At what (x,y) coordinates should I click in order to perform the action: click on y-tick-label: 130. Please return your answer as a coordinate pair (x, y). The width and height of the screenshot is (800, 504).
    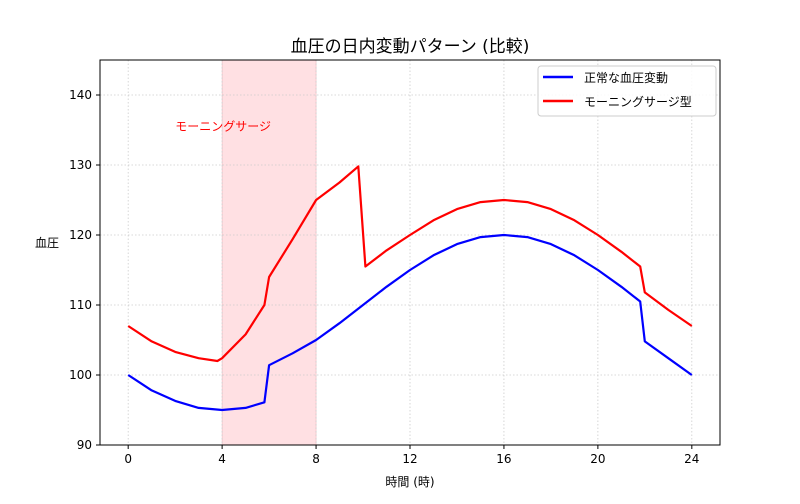
    Looking at the image, I should click on (80, 165).